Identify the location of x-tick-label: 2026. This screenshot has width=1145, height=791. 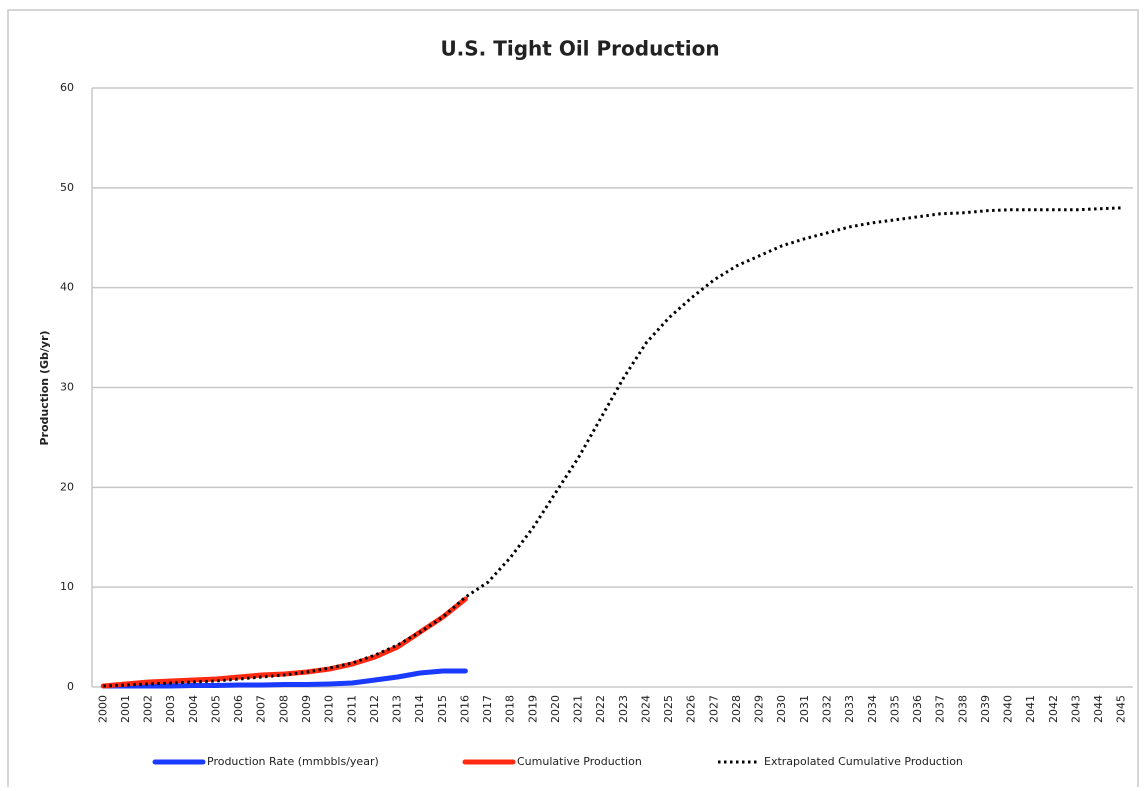
(691, 709).